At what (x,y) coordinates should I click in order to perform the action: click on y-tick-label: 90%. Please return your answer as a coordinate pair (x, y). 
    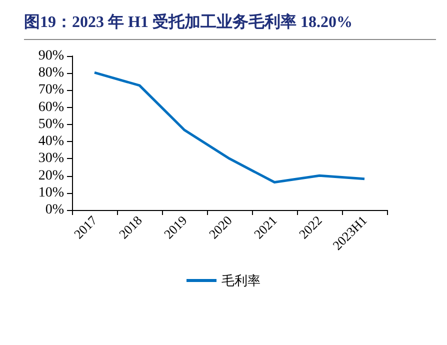
    Looking at the image, I should click on (51, 56).